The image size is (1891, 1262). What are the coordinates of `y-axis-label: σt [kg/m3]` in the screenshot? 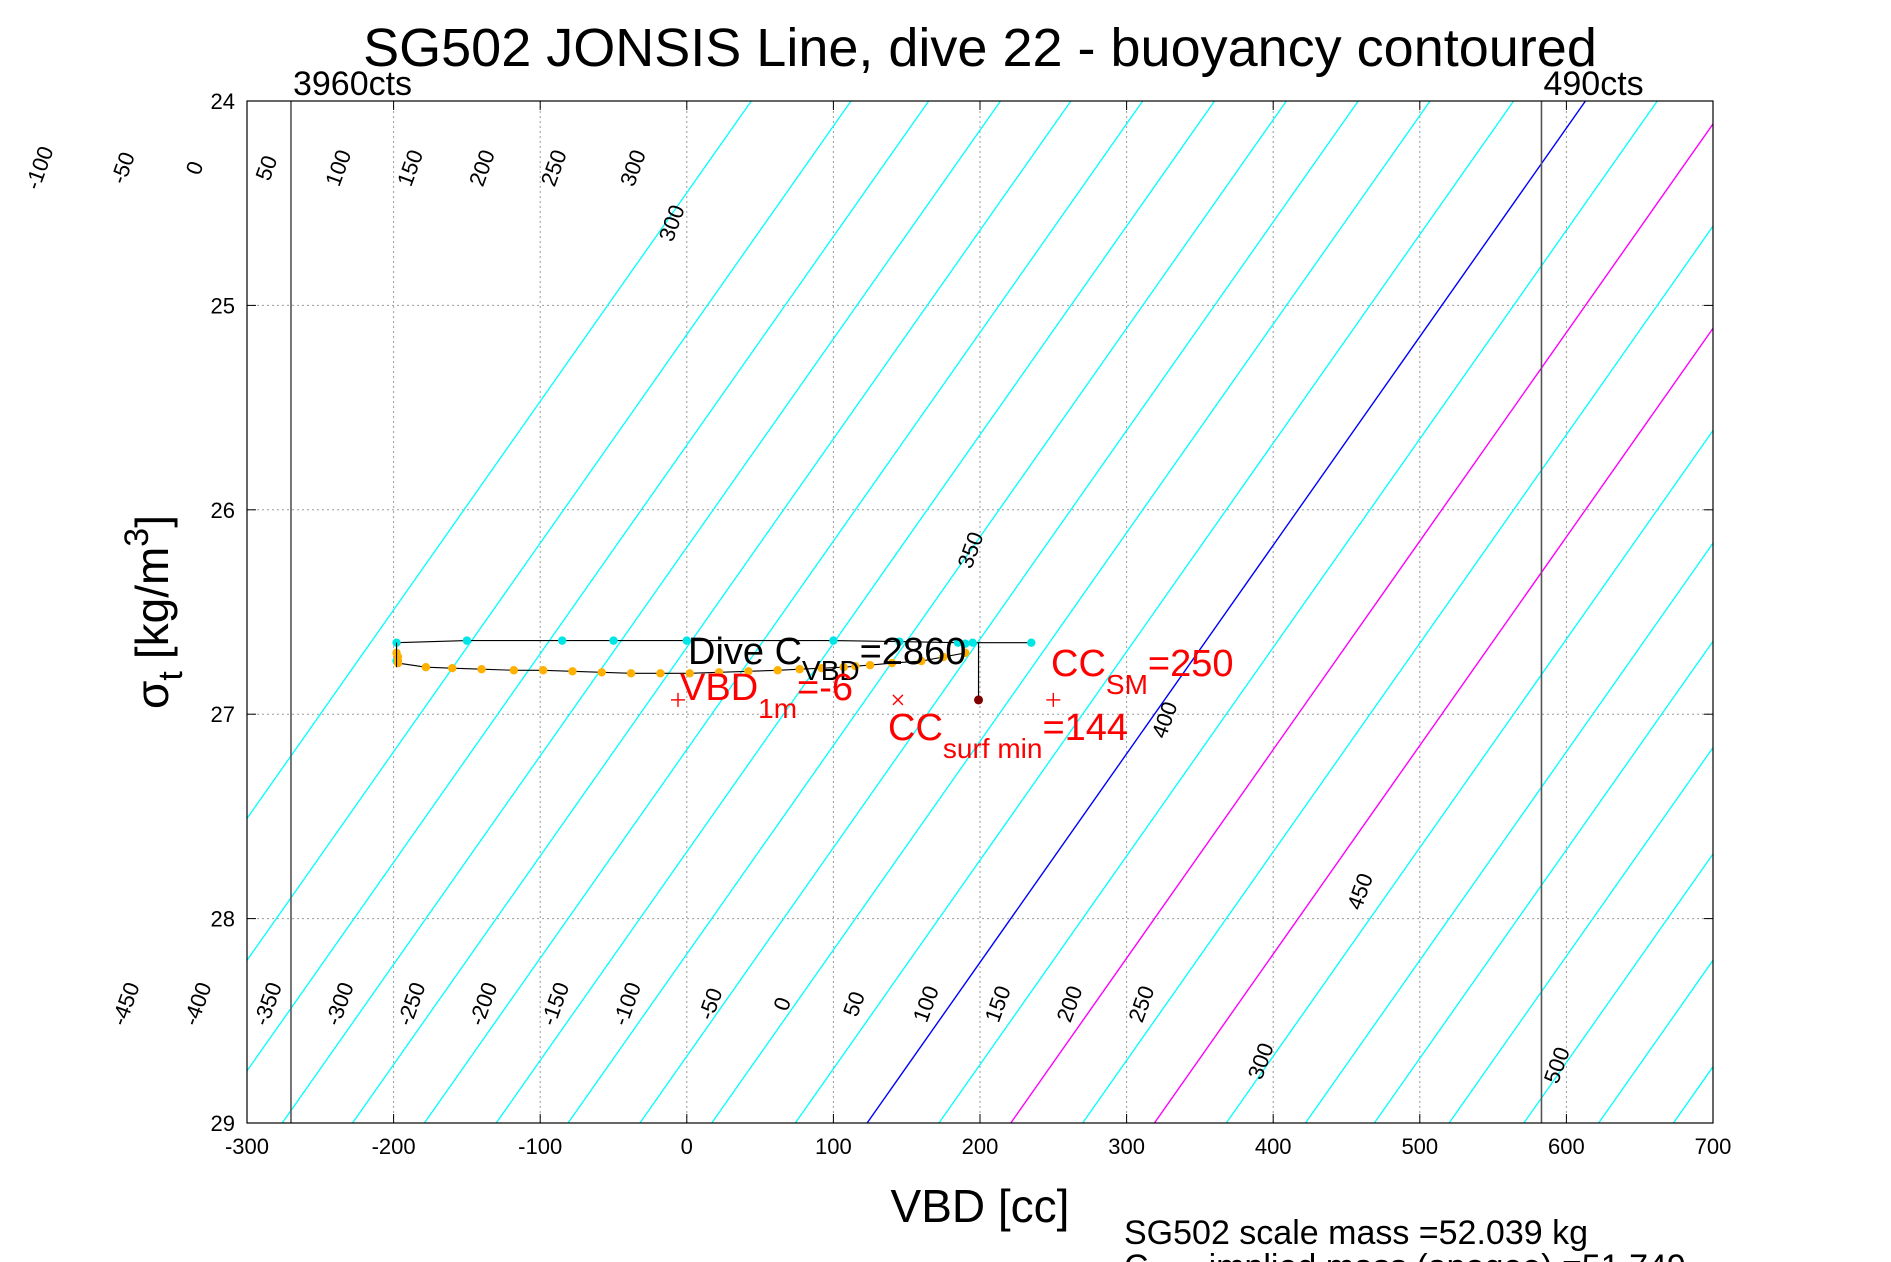 It's located at (154, 612).